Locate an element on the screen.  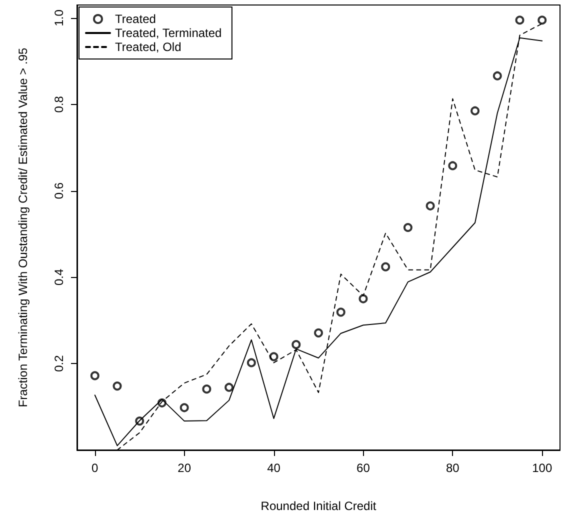
y-tick-label: 0.4 is located at coordinates (59, 277).